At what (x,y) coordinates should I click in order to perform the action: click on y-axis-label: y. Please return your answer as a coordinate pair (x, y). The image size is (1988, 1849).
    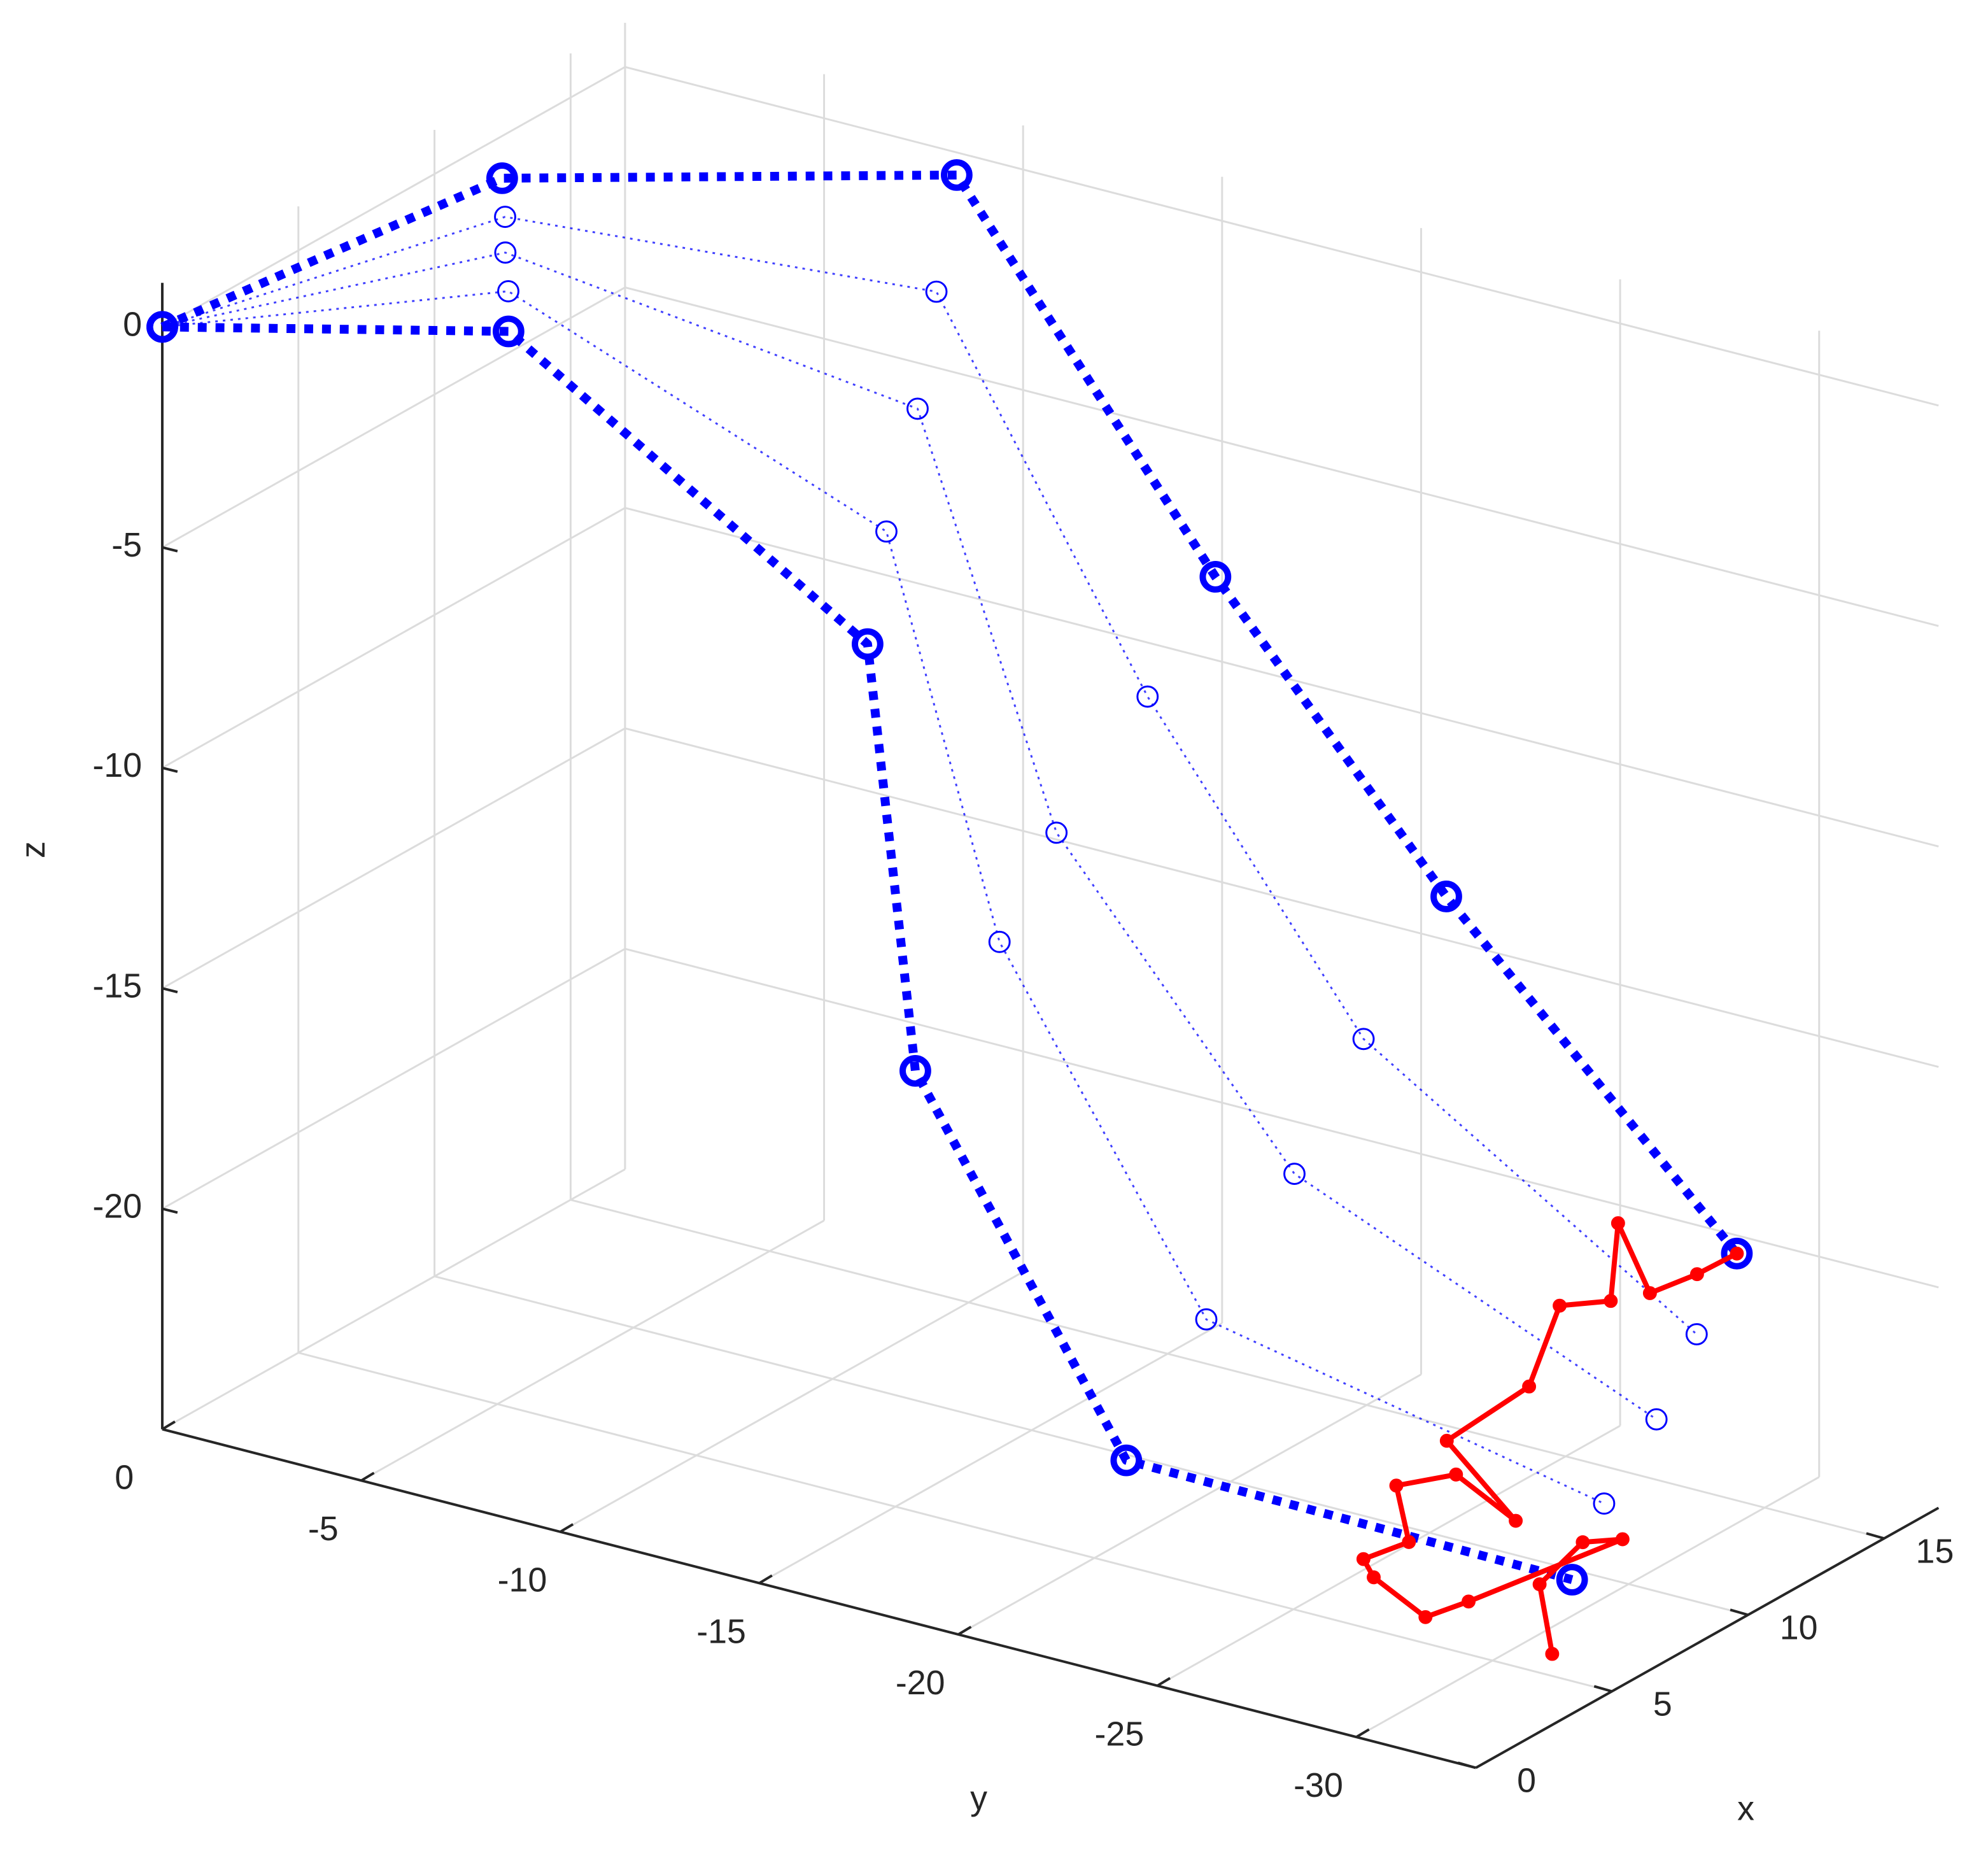
    Looking at the image, I should click on (978, 1798).